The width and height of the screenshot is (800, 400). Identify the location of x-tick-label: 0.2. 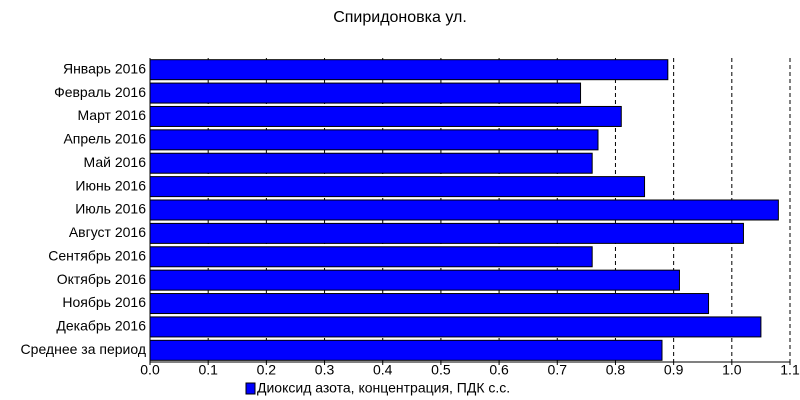
(267, 370).